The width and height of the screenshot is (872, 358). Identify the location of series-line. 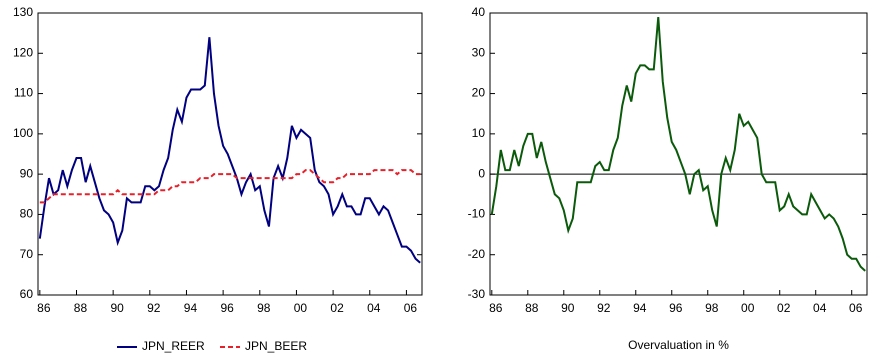
(230, 186).